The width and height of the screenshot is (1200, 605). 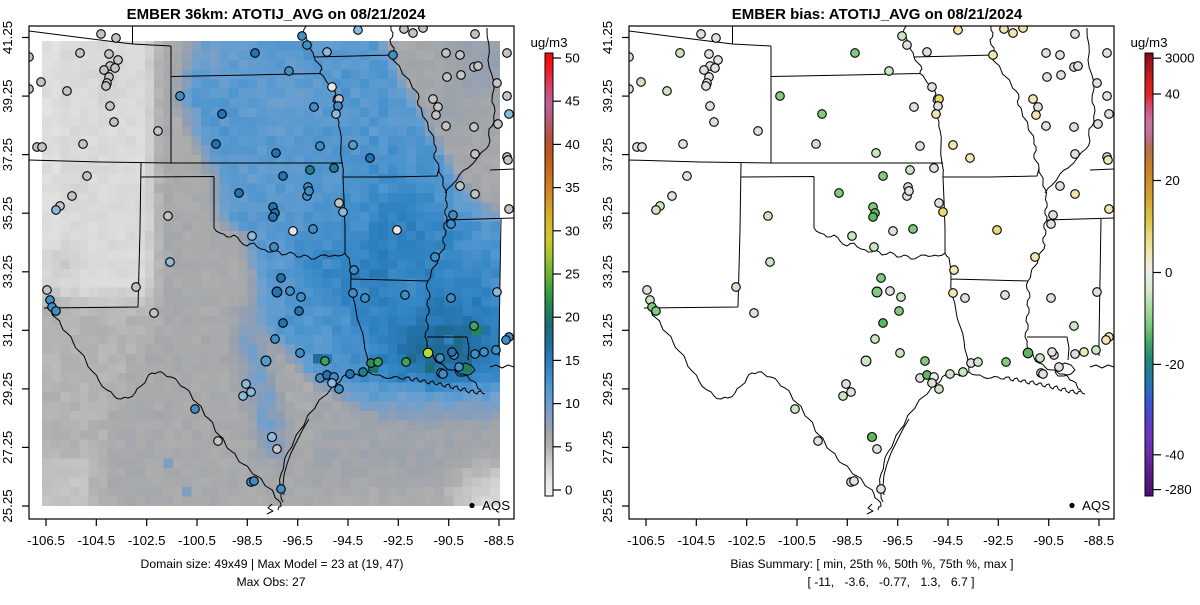 What do you see at coordinates (568, 446) in the screenshot?
I see `svg-text: 5` at bounding box center [568, 446].